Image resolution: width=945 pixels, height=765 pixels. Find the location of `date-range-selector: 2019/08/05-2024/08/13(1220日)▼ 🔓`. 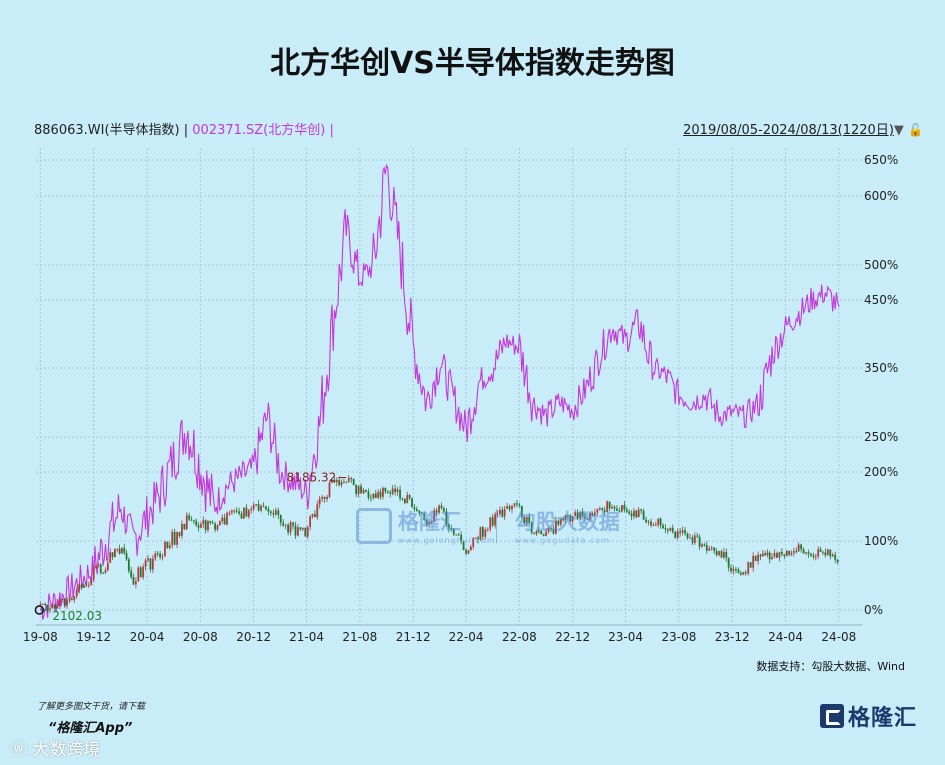

date-range-selector: 2019/08/05-2024/08/13(1220日)▼ 🔓 is located at coordinates (803, 128).